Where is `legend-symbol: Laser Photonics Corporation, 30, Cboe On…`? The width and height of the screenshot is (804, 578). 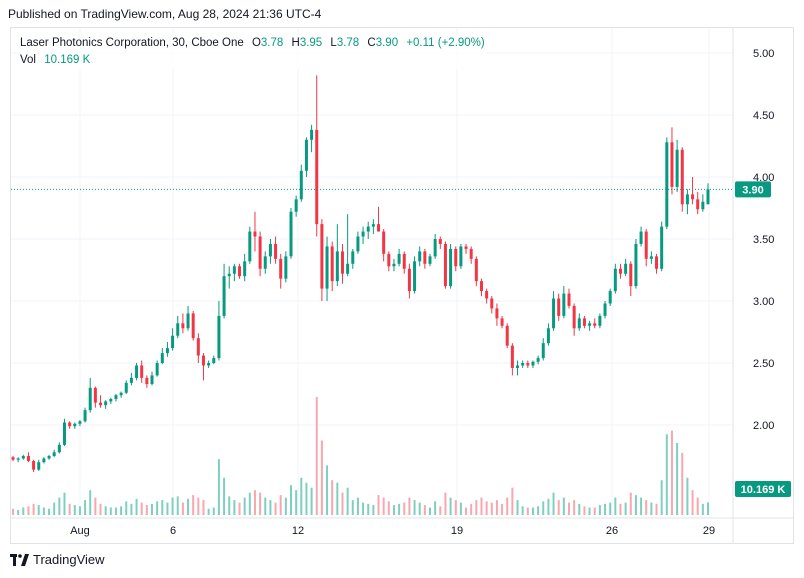
legend-symbol: Laser Photonics Corporation, 30, Cboe On… is located at coordinates (132, 43).